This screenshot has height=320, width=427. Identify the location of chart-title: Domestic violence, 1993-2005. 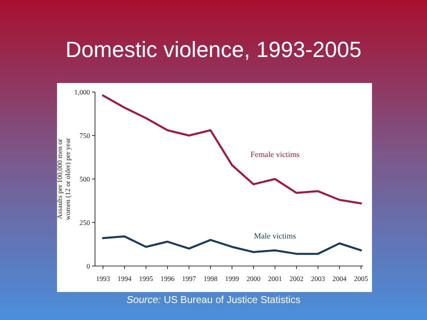
(214, 49).